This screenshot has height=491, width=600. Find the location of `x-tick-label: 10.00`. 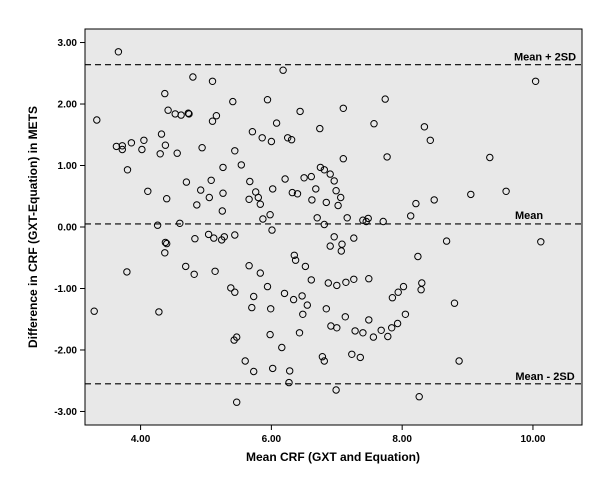

x-tick-label: 10.00 is located at coordinates (532, 439).